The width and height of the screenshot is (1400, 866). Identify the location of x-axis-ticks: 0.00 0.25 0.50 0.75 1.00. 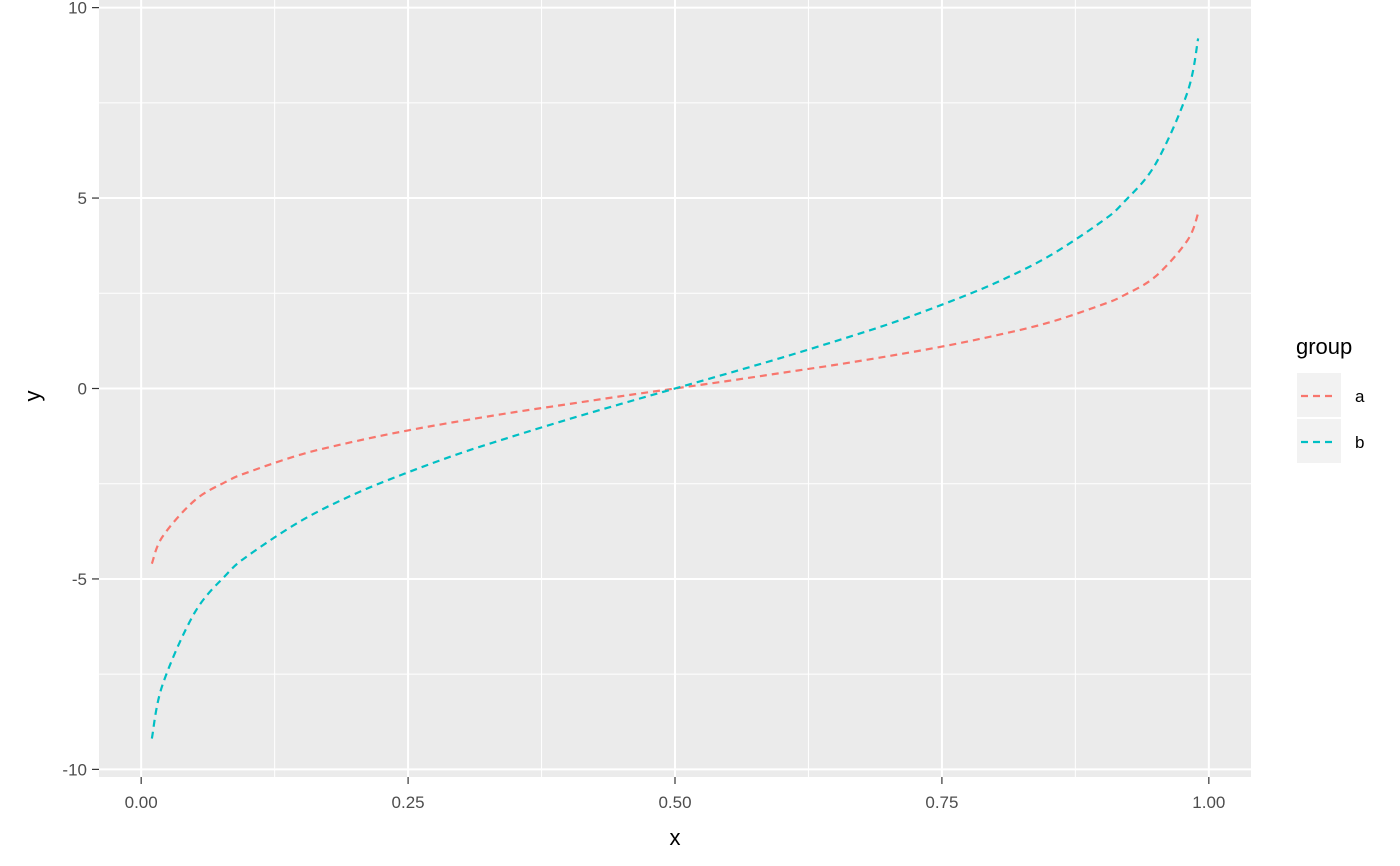
(675, 794).